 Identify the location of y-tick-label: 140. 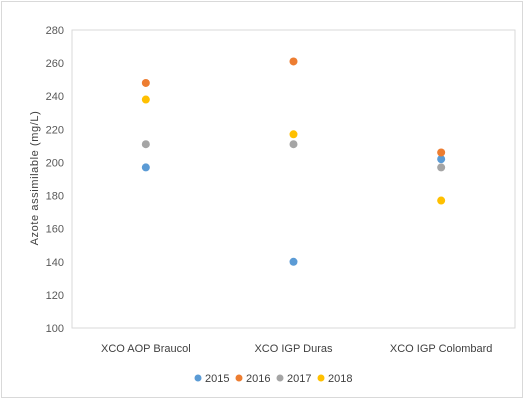
(55, 263).